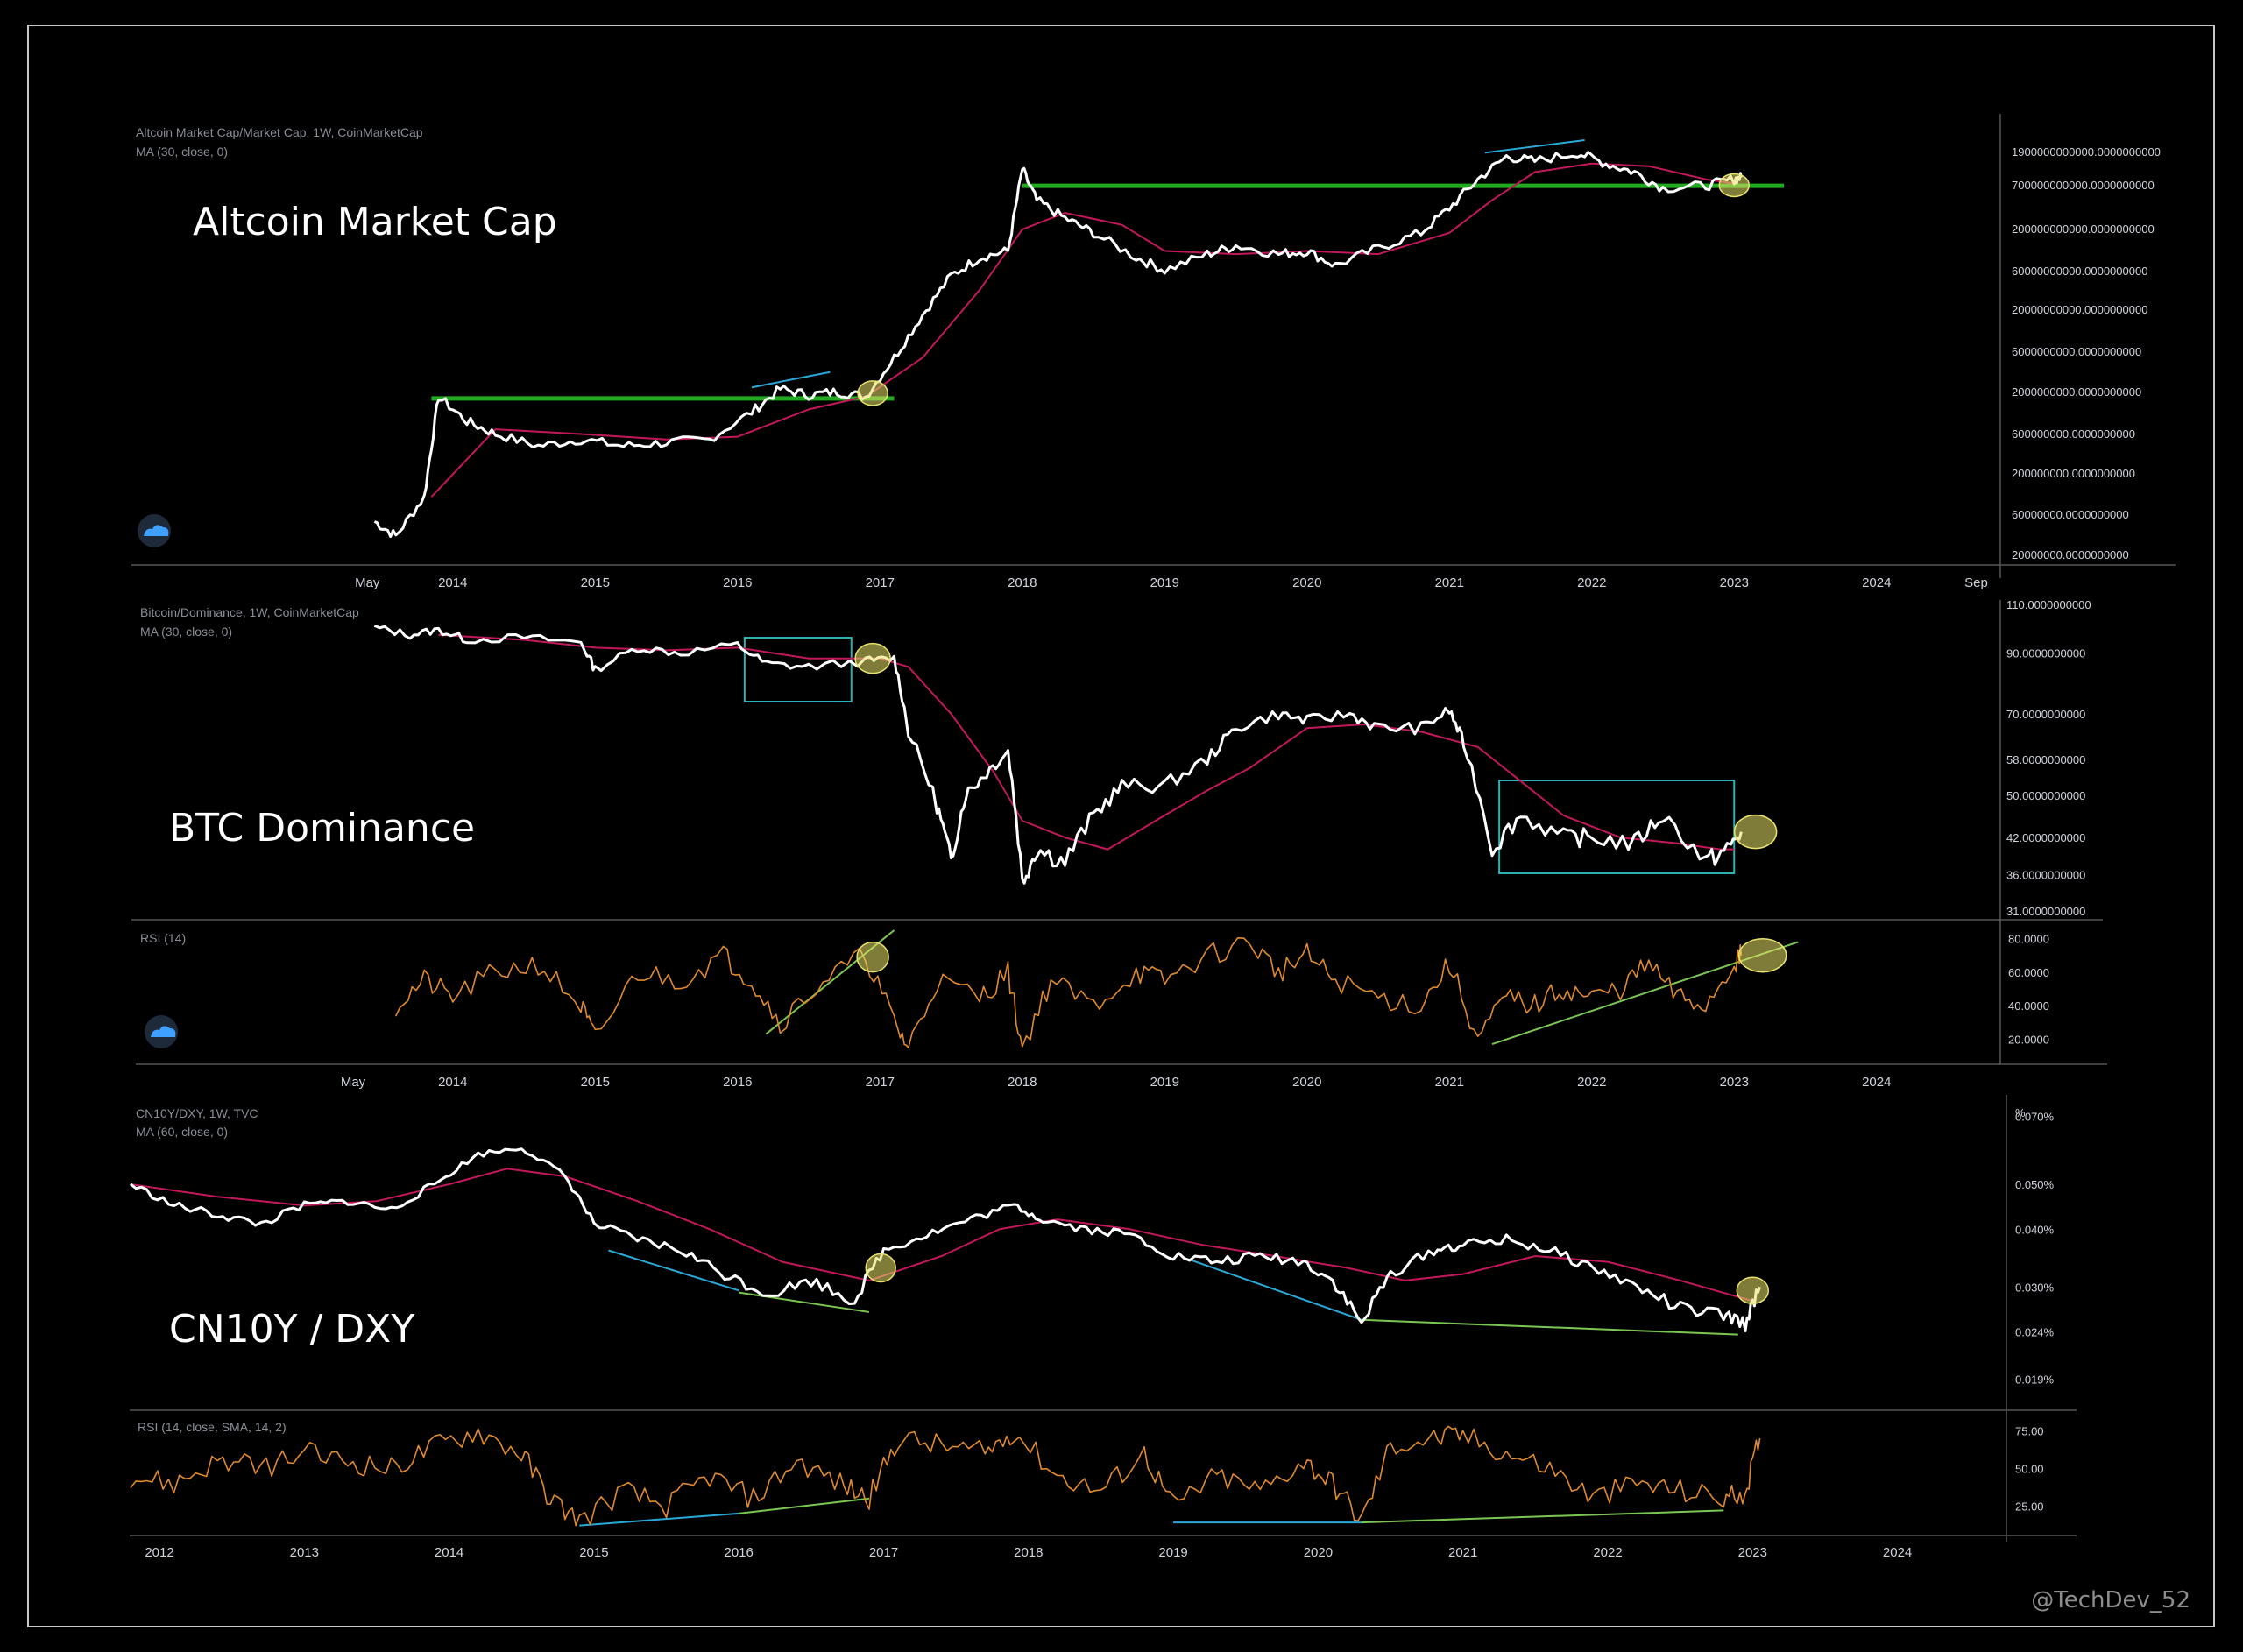  What do you see at coordinates (375, 222) in the screenshot?
I see `panel-title: Altcoin Market Cap` at bounding box center [375, 222].